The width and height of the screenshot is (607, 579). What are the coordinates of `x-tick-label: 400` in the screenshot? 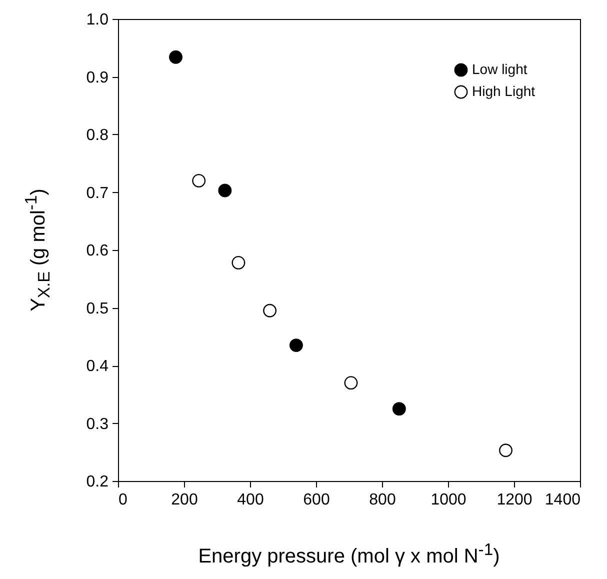 It's located at (250, 500).